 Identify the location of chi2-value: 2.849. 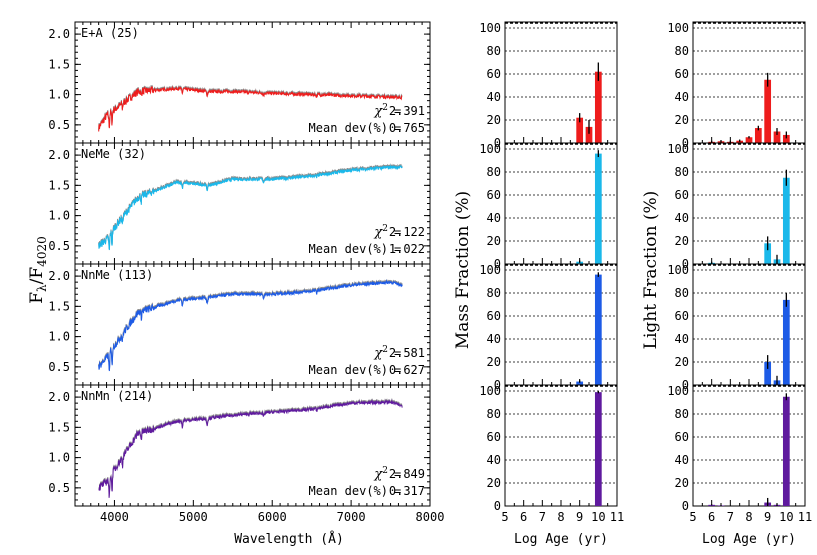
(407, 474).